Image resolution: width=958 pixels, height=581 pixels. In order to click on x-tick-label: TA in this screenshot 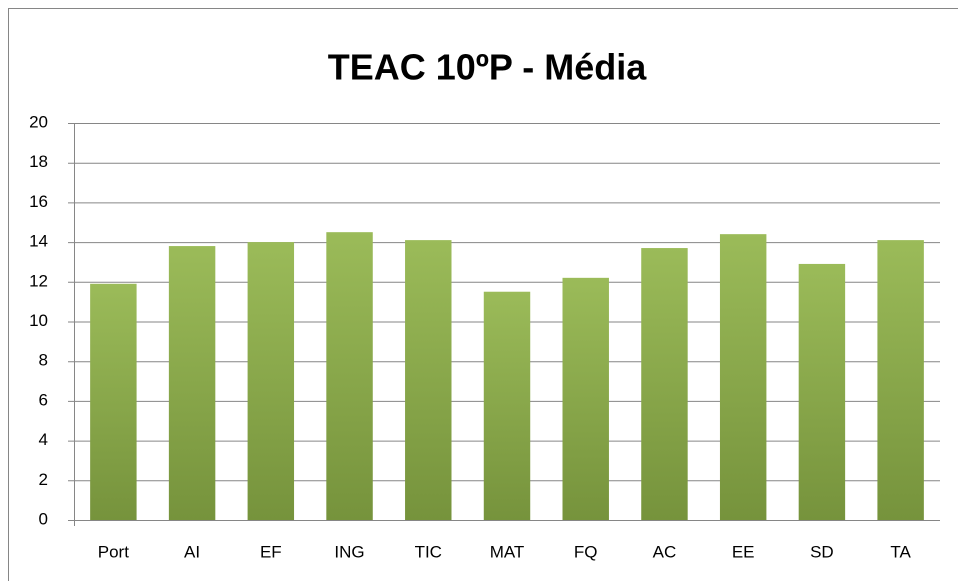, I will do `click(900, 551)`.